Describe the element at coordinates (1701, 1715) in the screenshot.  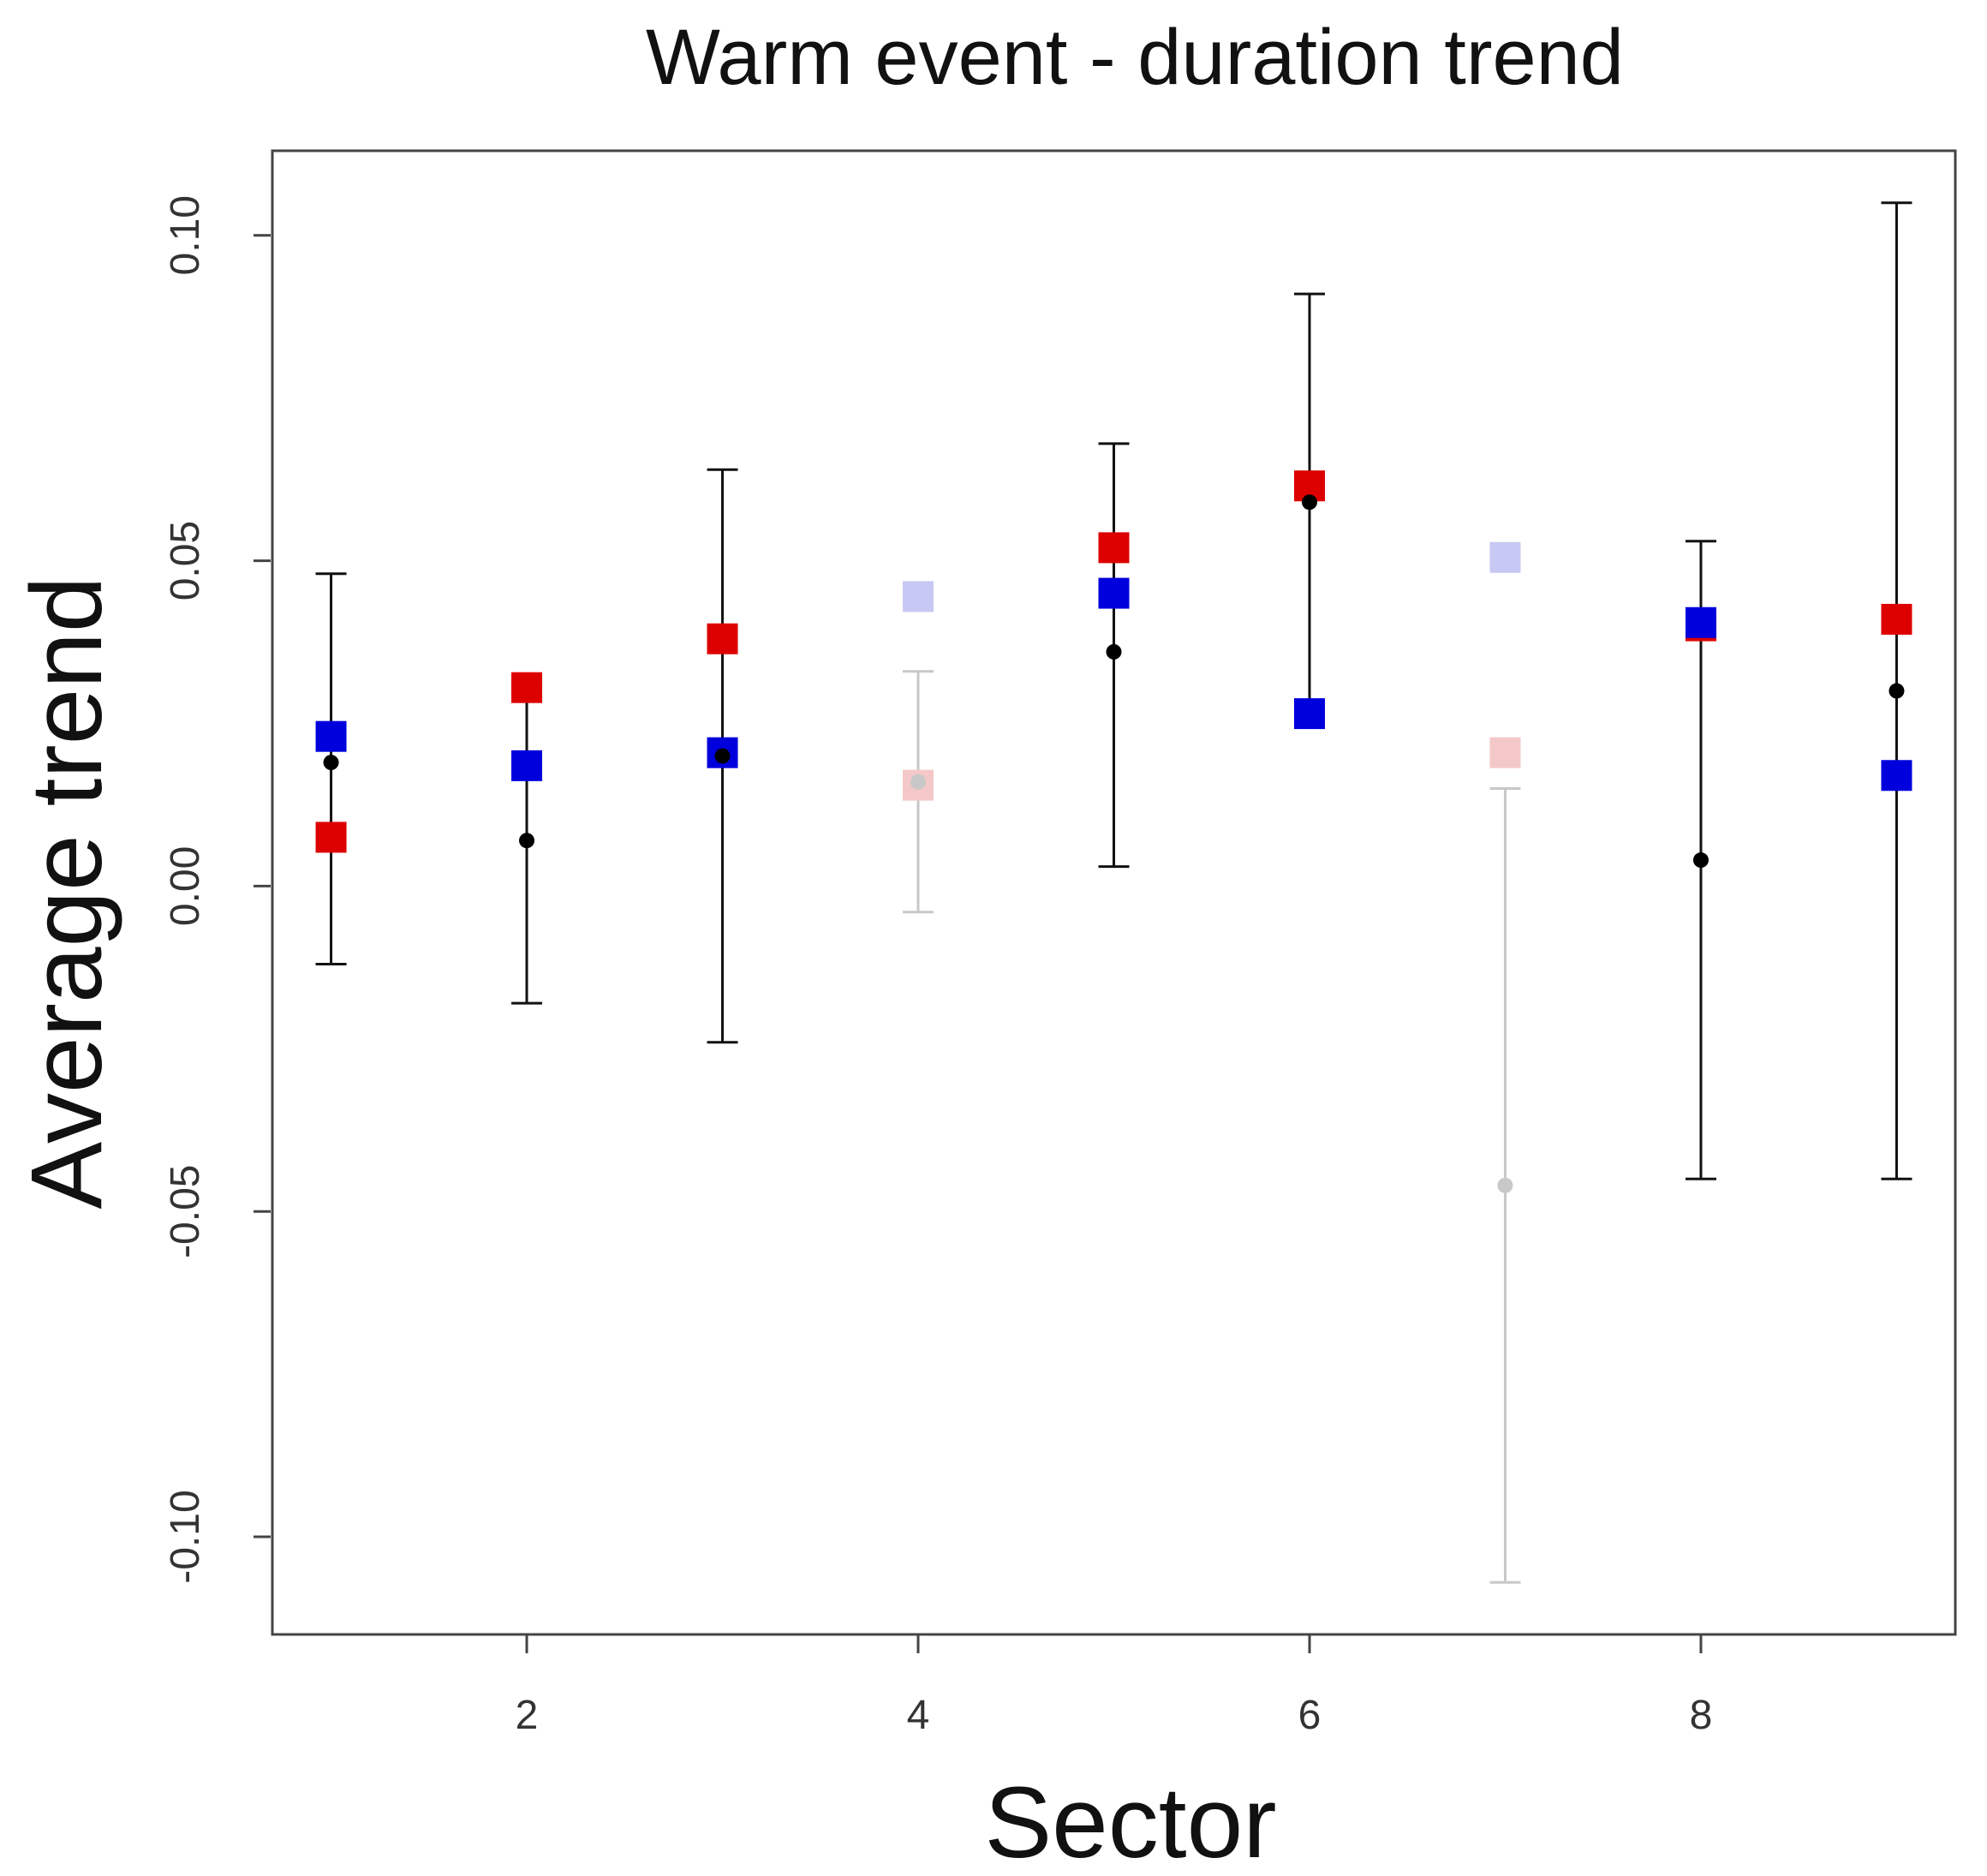
I see `x-tick-label: 8` at that location.